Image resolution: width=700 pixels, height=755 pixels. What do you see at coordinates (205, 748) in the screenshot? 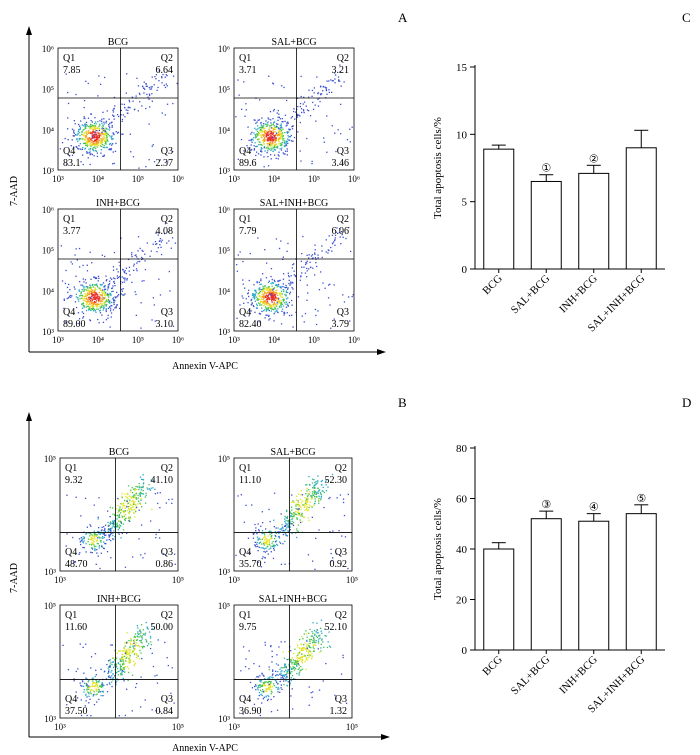
I see `panel-b-x-label: Annexin V-APC` at bounding box center [205, 748].